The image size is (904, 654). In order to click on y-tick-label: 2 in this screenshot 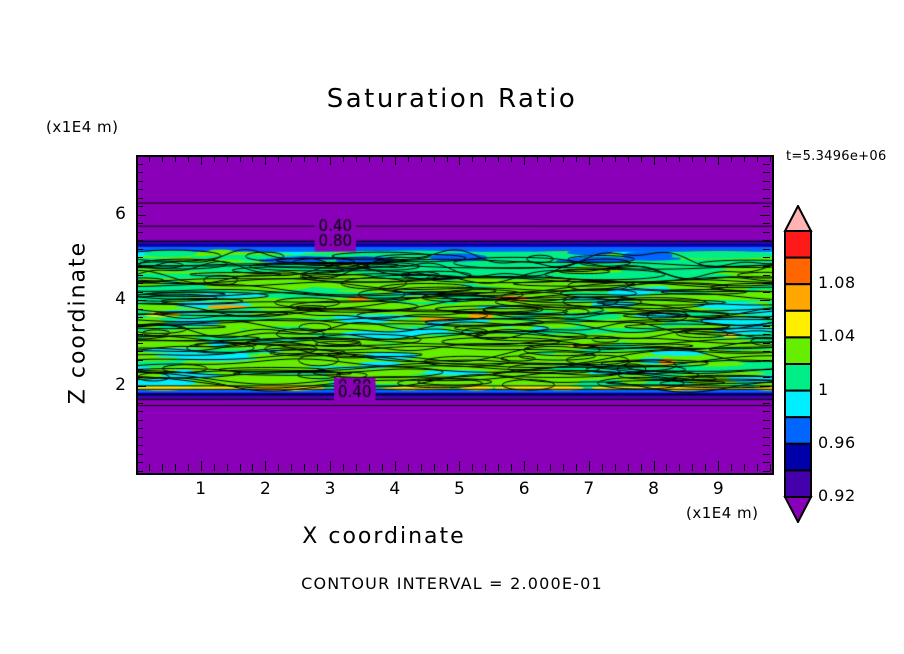, I will do `click(120, 384)`.